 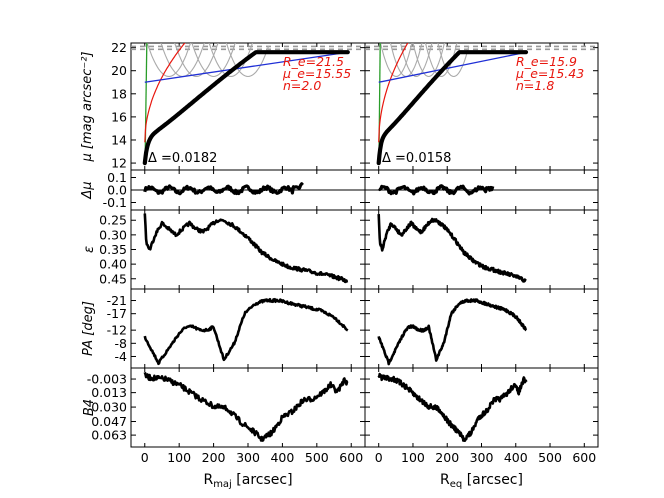 I want to click on panel-frame-pa-left, so click(x=248, y=328).